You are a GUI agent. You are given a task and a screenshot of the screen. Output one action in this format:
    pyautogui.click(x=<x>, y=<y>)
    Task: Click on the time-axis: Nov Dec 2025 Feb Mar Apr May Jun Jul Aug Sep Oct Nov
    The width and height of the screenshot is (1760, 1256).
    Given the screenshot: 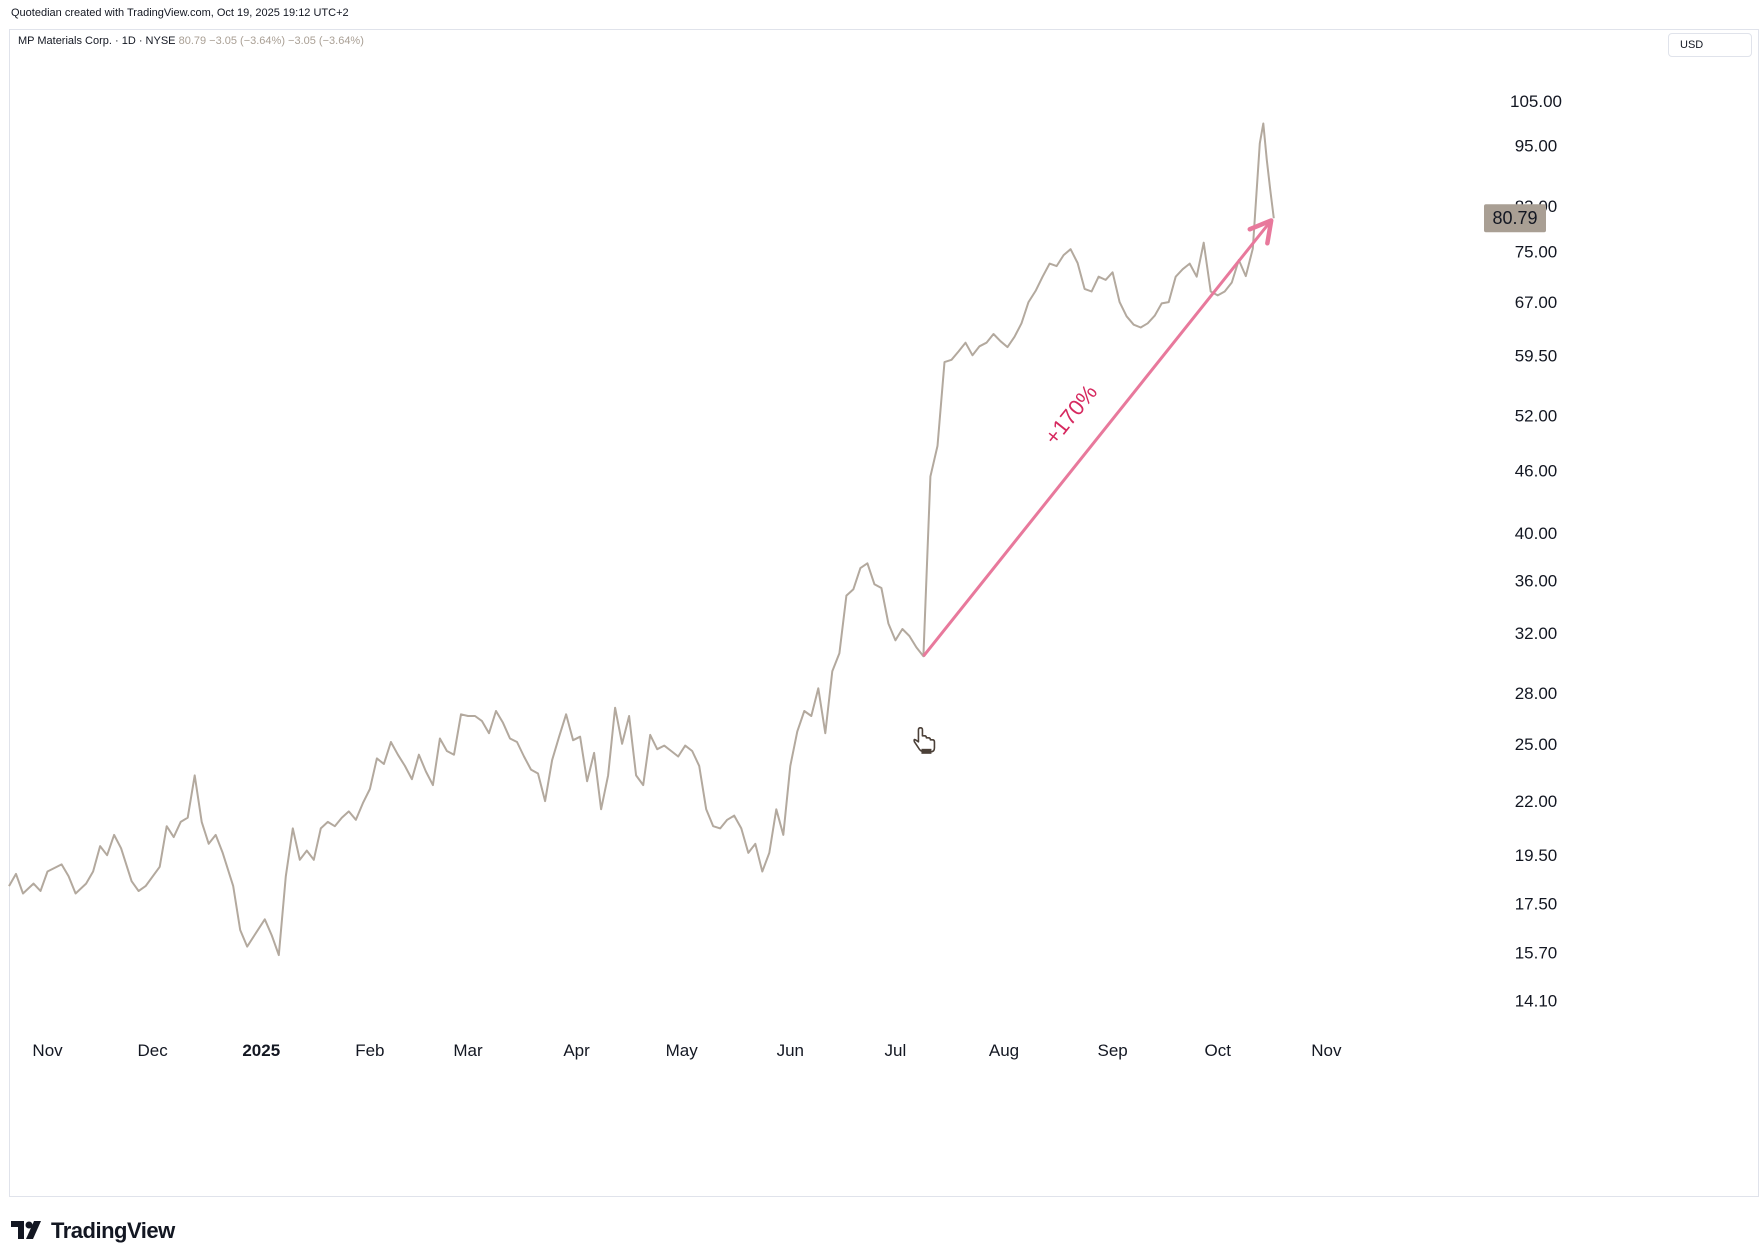 What is the action you would take?
    pyautogui.click(x=687, y=1050)
    